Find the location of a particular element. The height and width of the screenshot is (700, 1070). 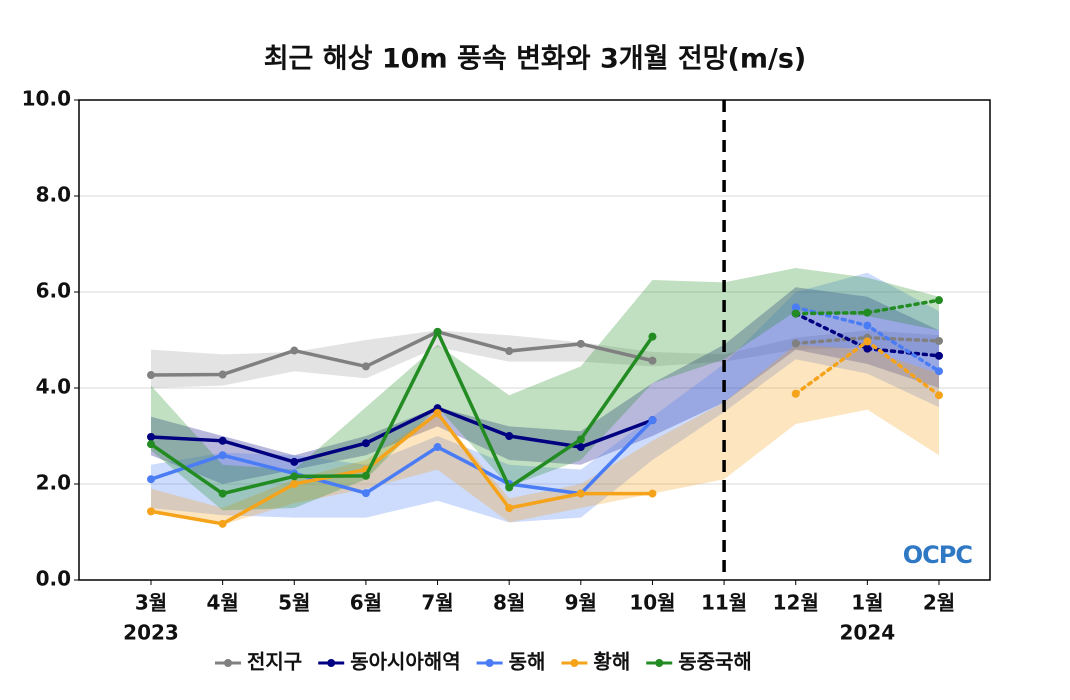

logo: OCPC is located at coordinates (938, 555).